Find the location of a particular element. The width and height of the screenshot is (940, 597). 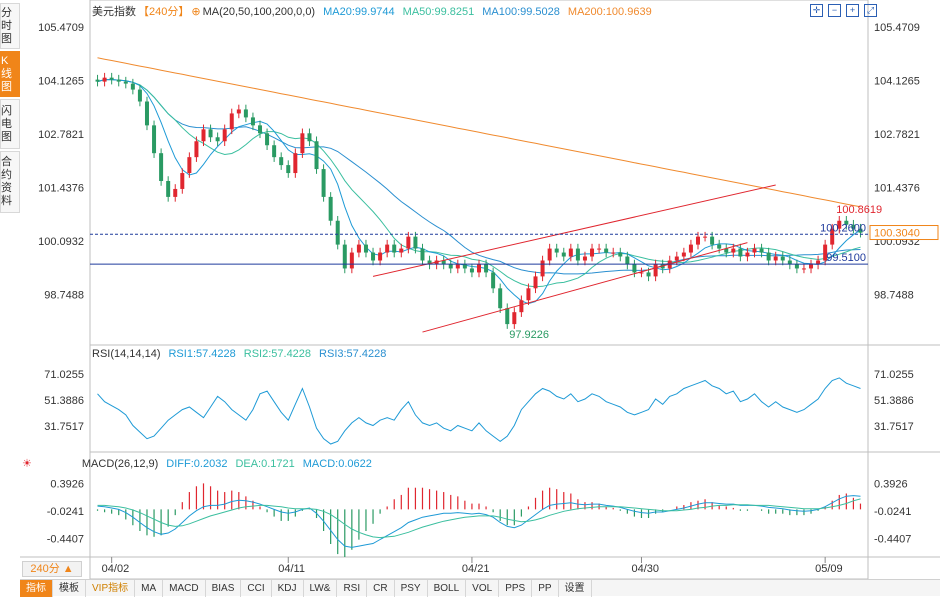

zoom-in-icon: + is located at coordinates (852, 10).